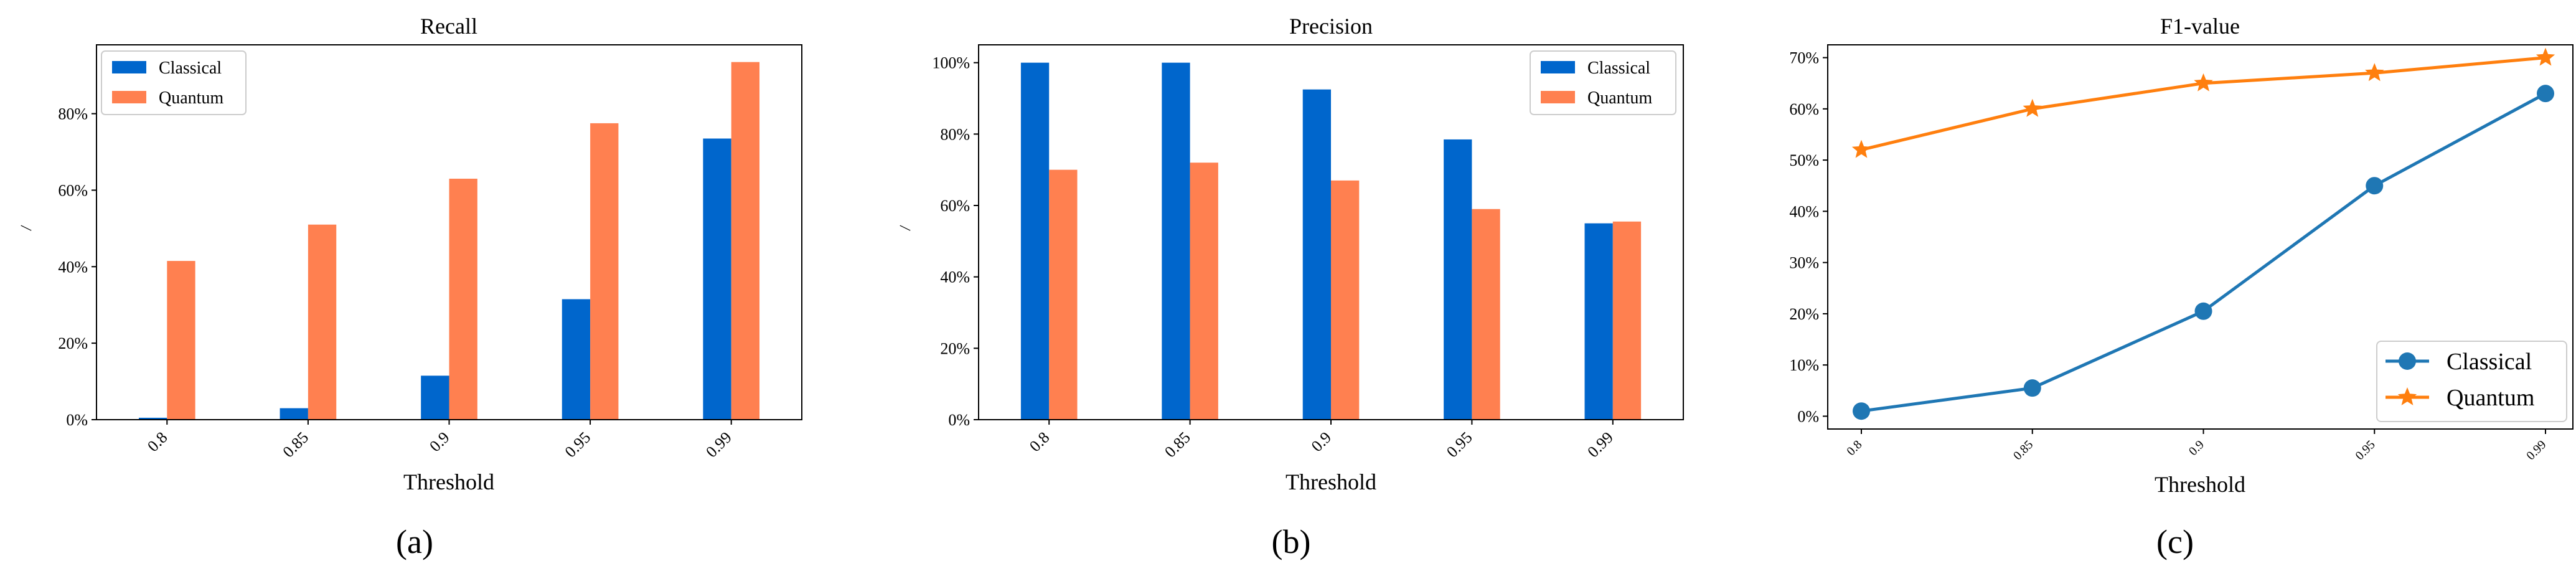  What do you see at coordinates (1804, 314) in the screenshot?
I see `f1-ytick-label: 20%` at bounding box center [1804, 314].